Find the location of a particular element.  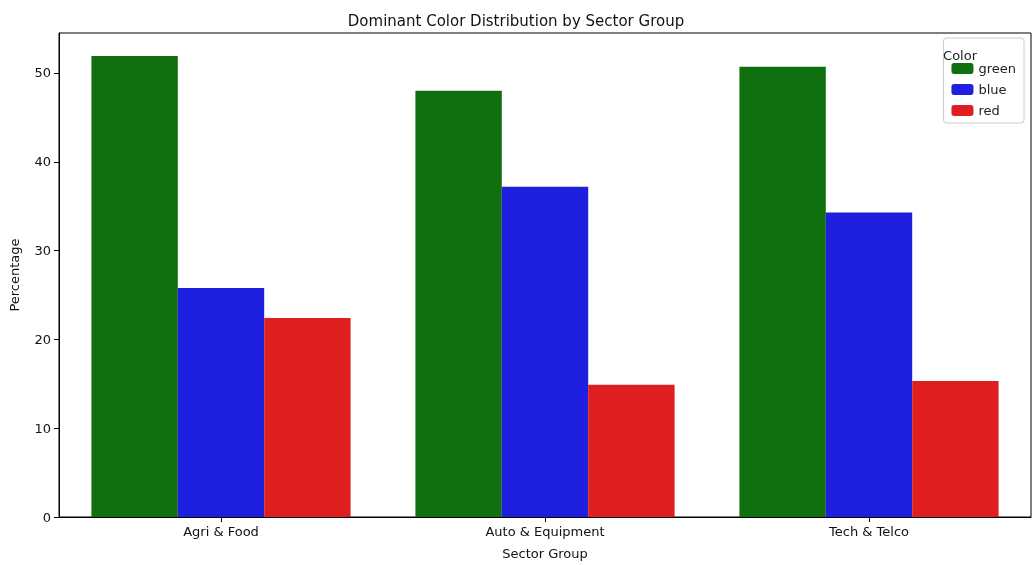

x-tick-label: Auto & Equipment is located at coordinates (545, 531).